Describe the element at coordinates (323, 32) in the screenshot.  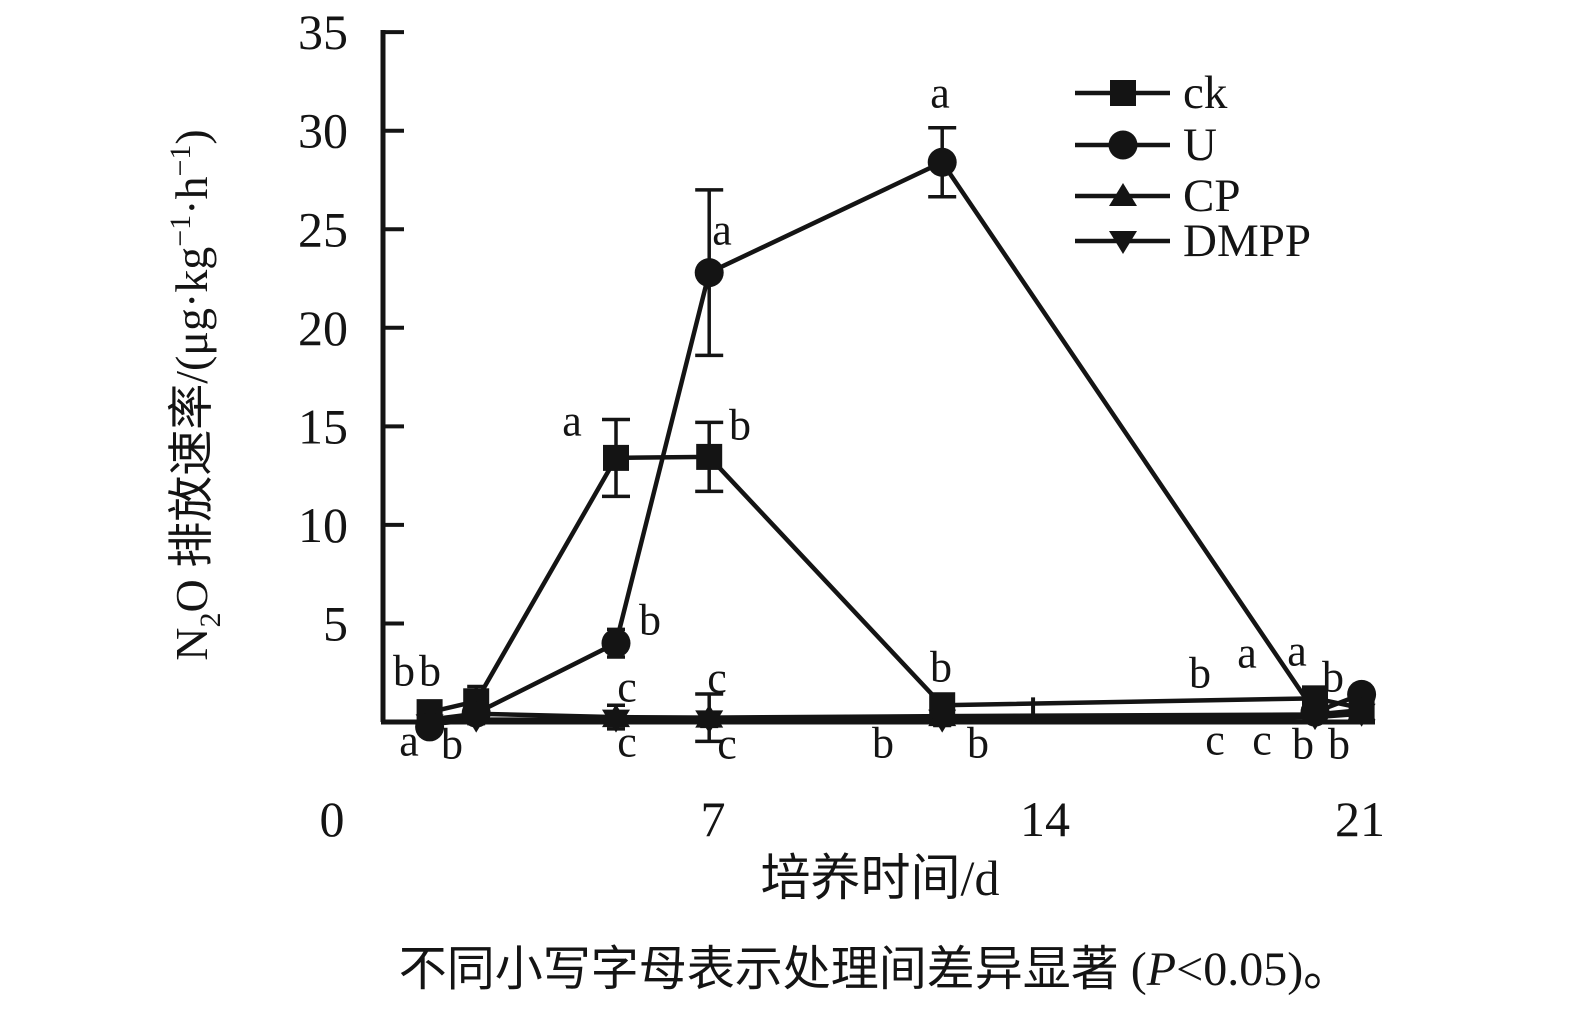
I see `y-tick-label: 35` at that location.